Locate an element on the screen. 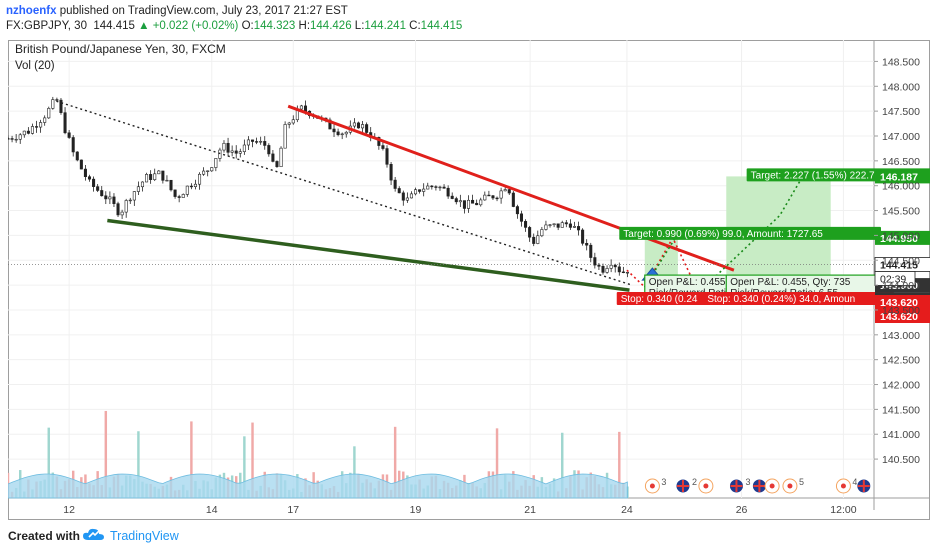  author-link: nzhoenfx is located at coordinates (31, 11).